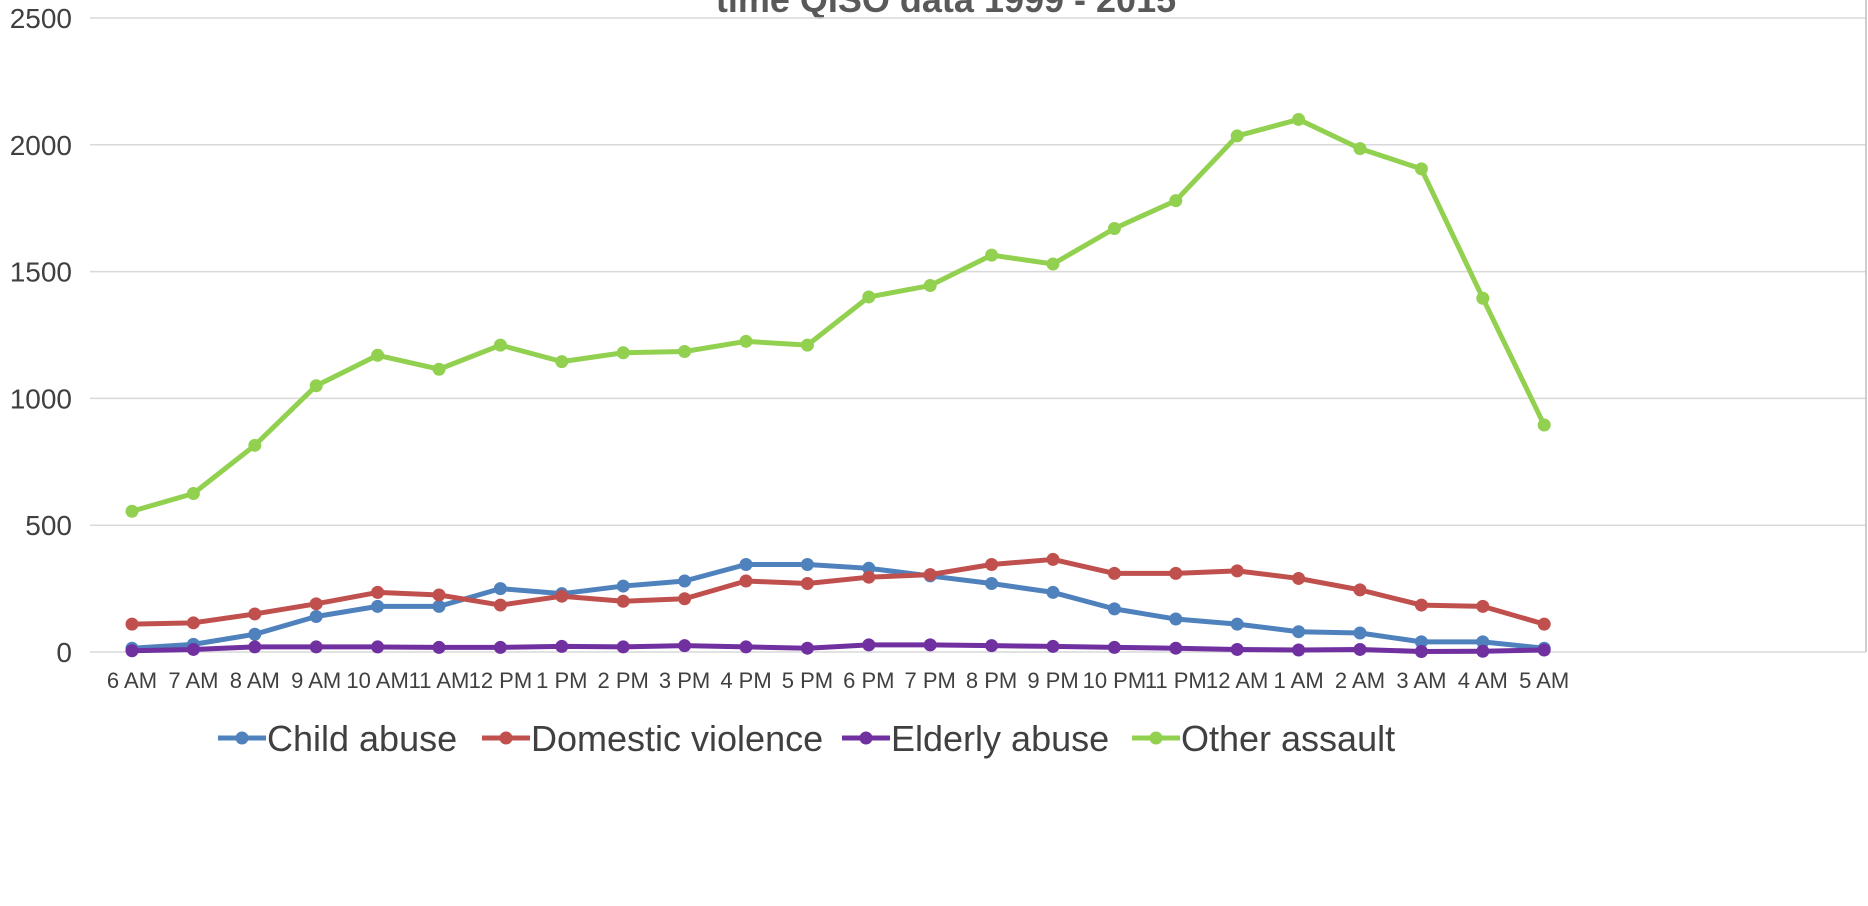  I want to click on x-tick-label: 4 AM, so click(1483, 680).